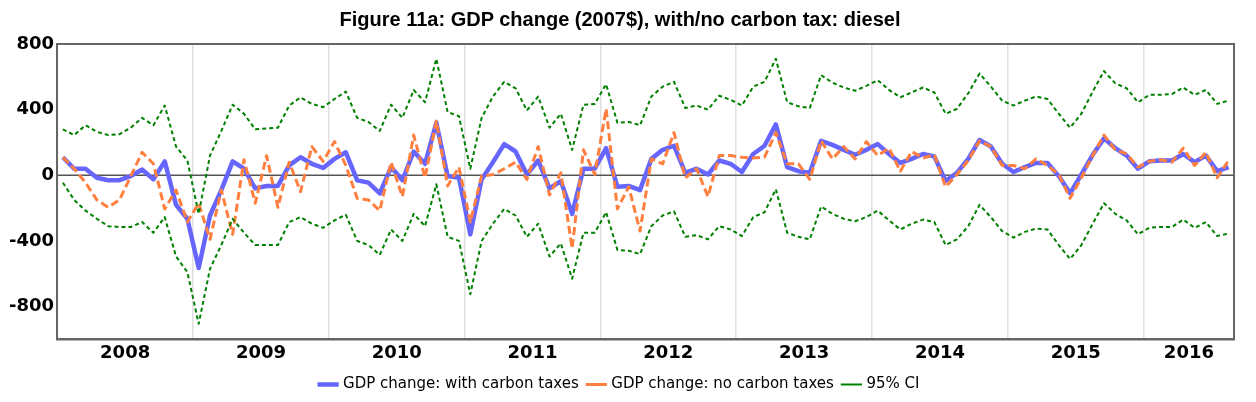 This screenshot has height=402, width=1256. Describe the element at coordinates (48, 173) in the screenshot. I see `y-tick-label: 0` at that location.